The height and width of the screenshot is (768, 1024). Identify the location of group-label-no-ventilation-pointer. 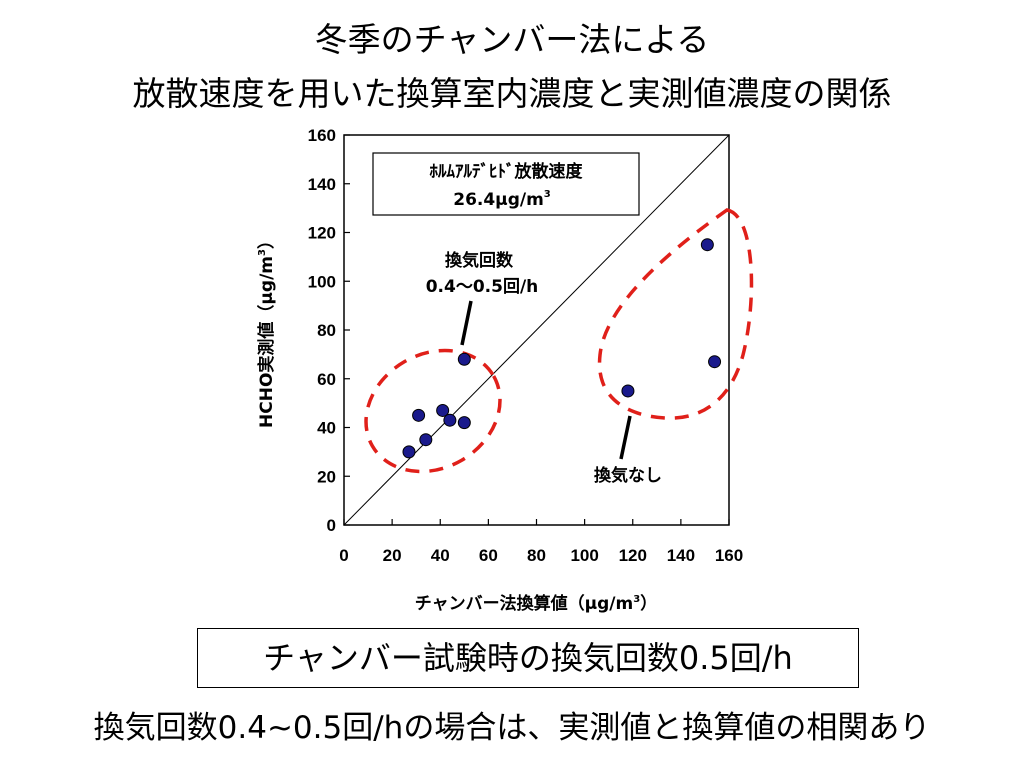
(625, 437).